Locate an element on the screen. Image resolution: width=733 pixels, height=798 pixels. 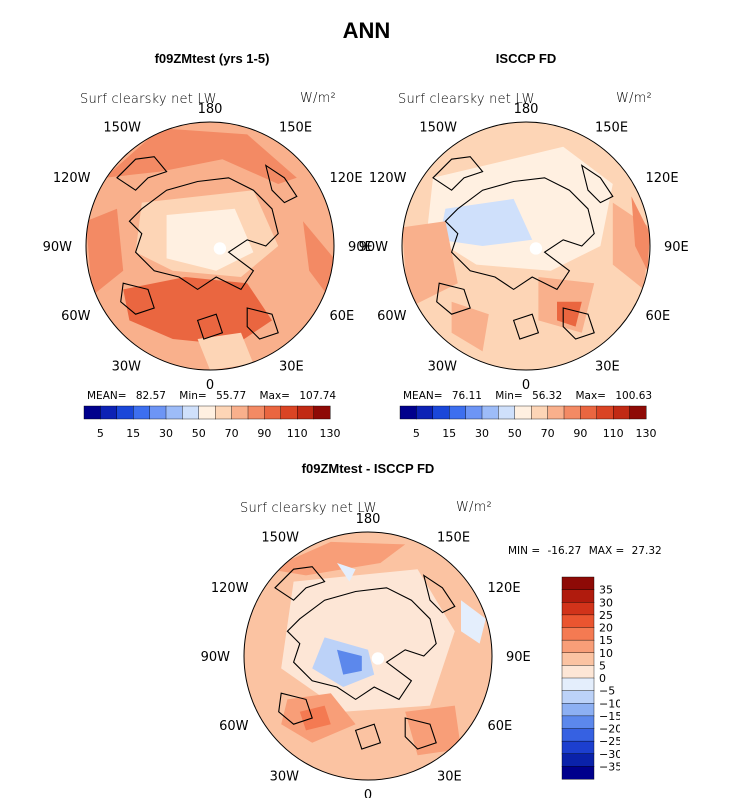
panel-2-field-label: Surf clearsky net LW is located at coordinates (466, 99).